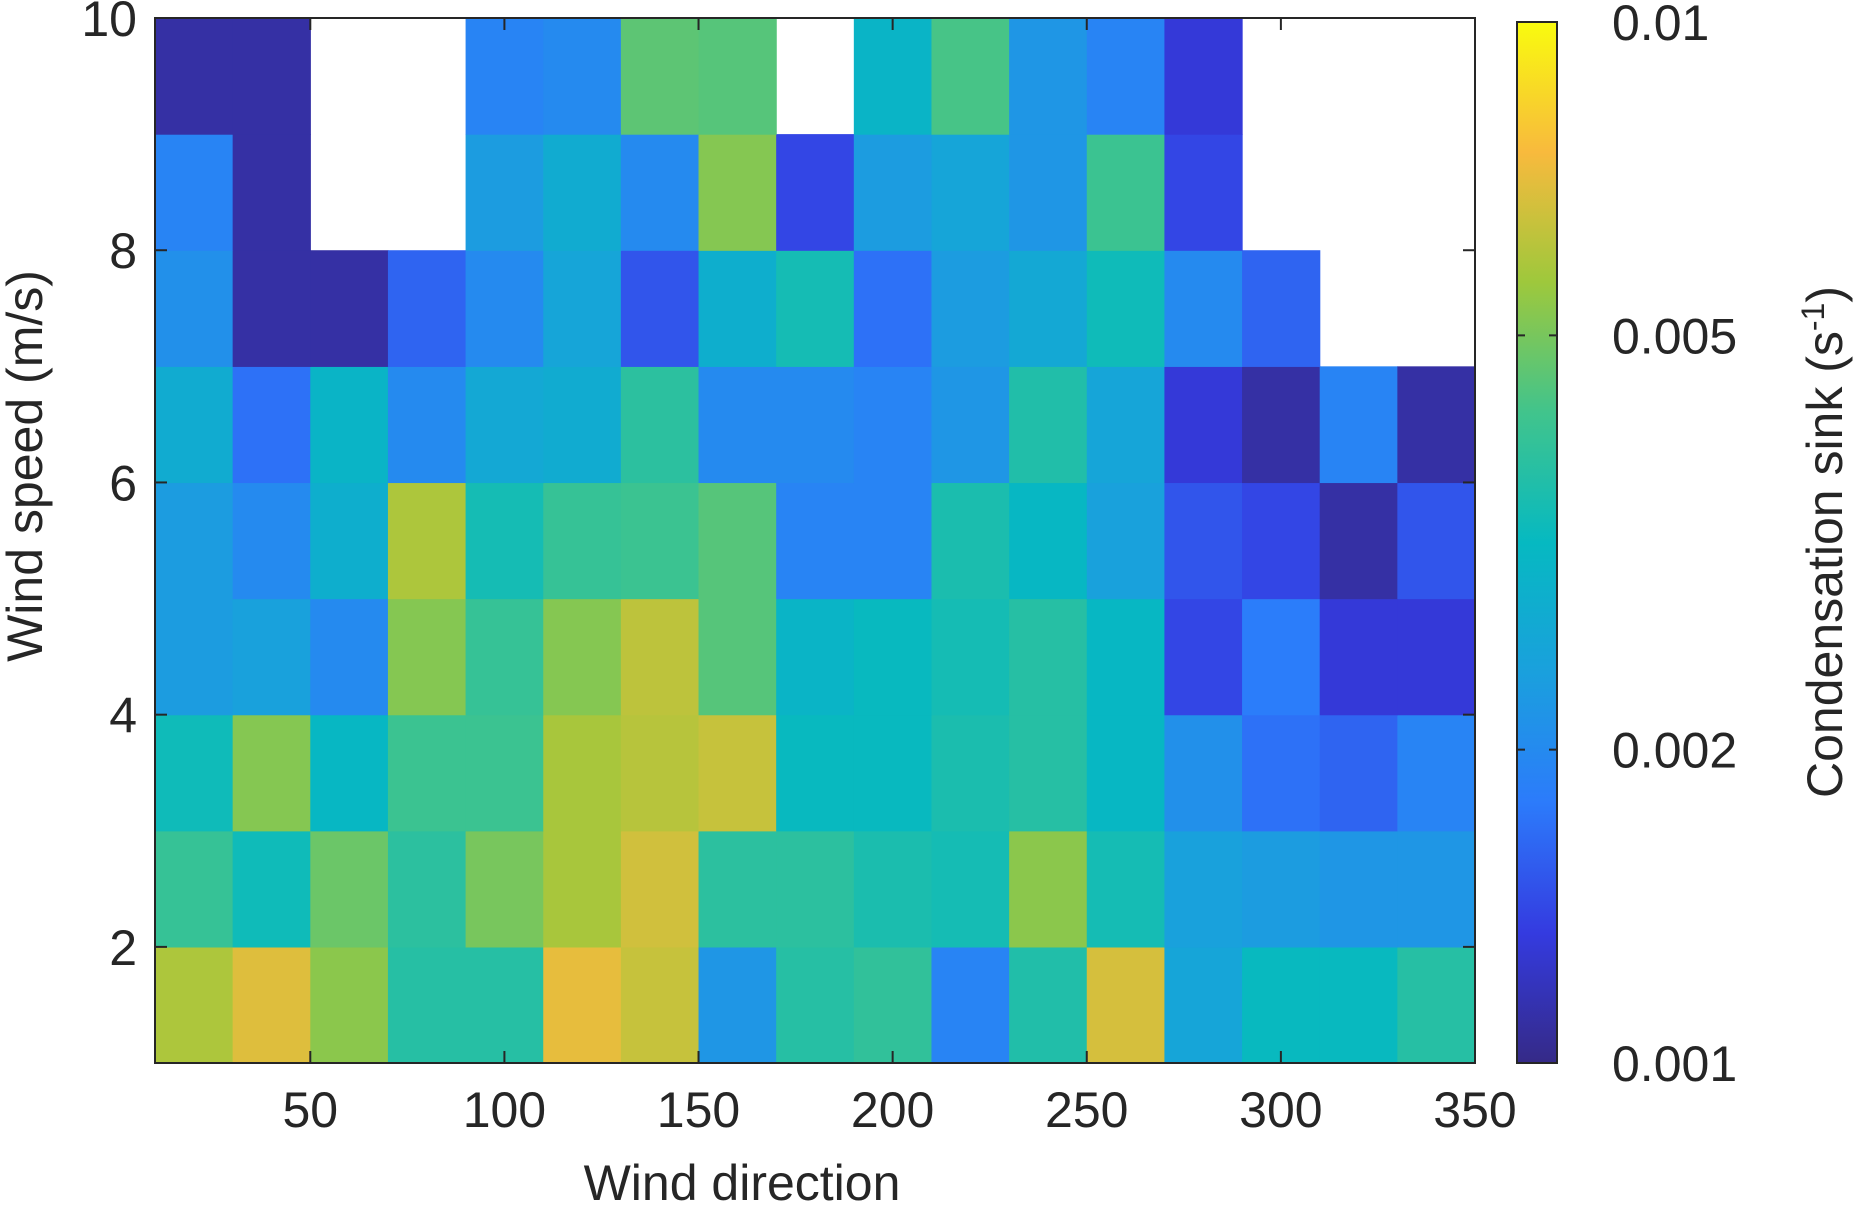 The height and width of the screenshot is (1221, 1857). I want to click on colorbar-title-suffix: ), so click(1825, 294).